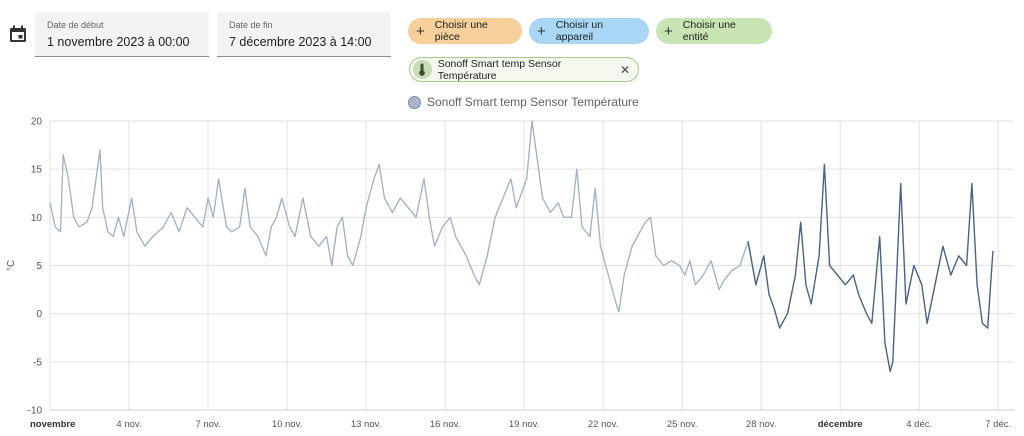  I want to click on selected-entity-label: Sonoff Smart temp Sensor Température, so click(499, 69).